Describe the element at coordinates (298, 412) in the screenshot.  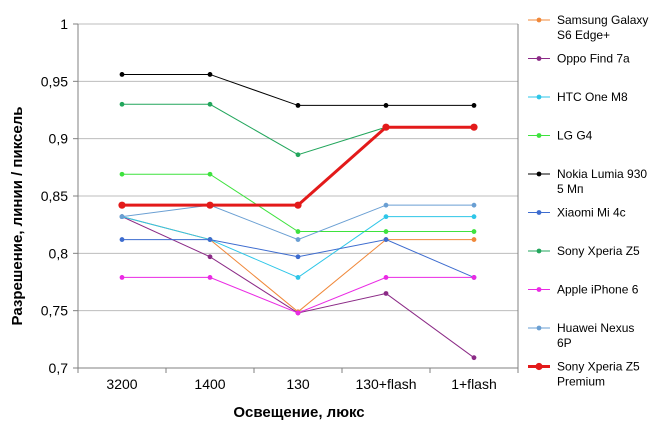
I see `x-axis-title: Освещение, люкс` at that location.